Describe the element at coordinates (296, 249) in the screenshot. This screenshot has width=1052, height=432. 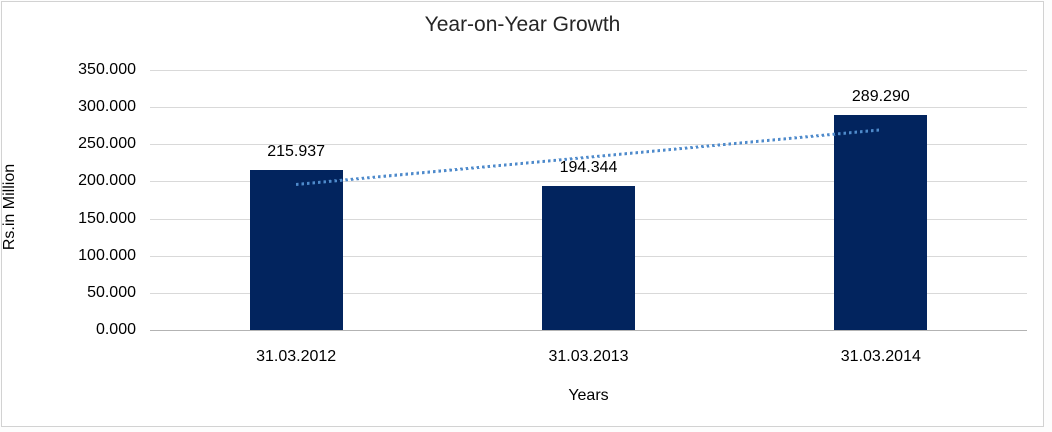
I see `bar-31.03.2012` at that location.